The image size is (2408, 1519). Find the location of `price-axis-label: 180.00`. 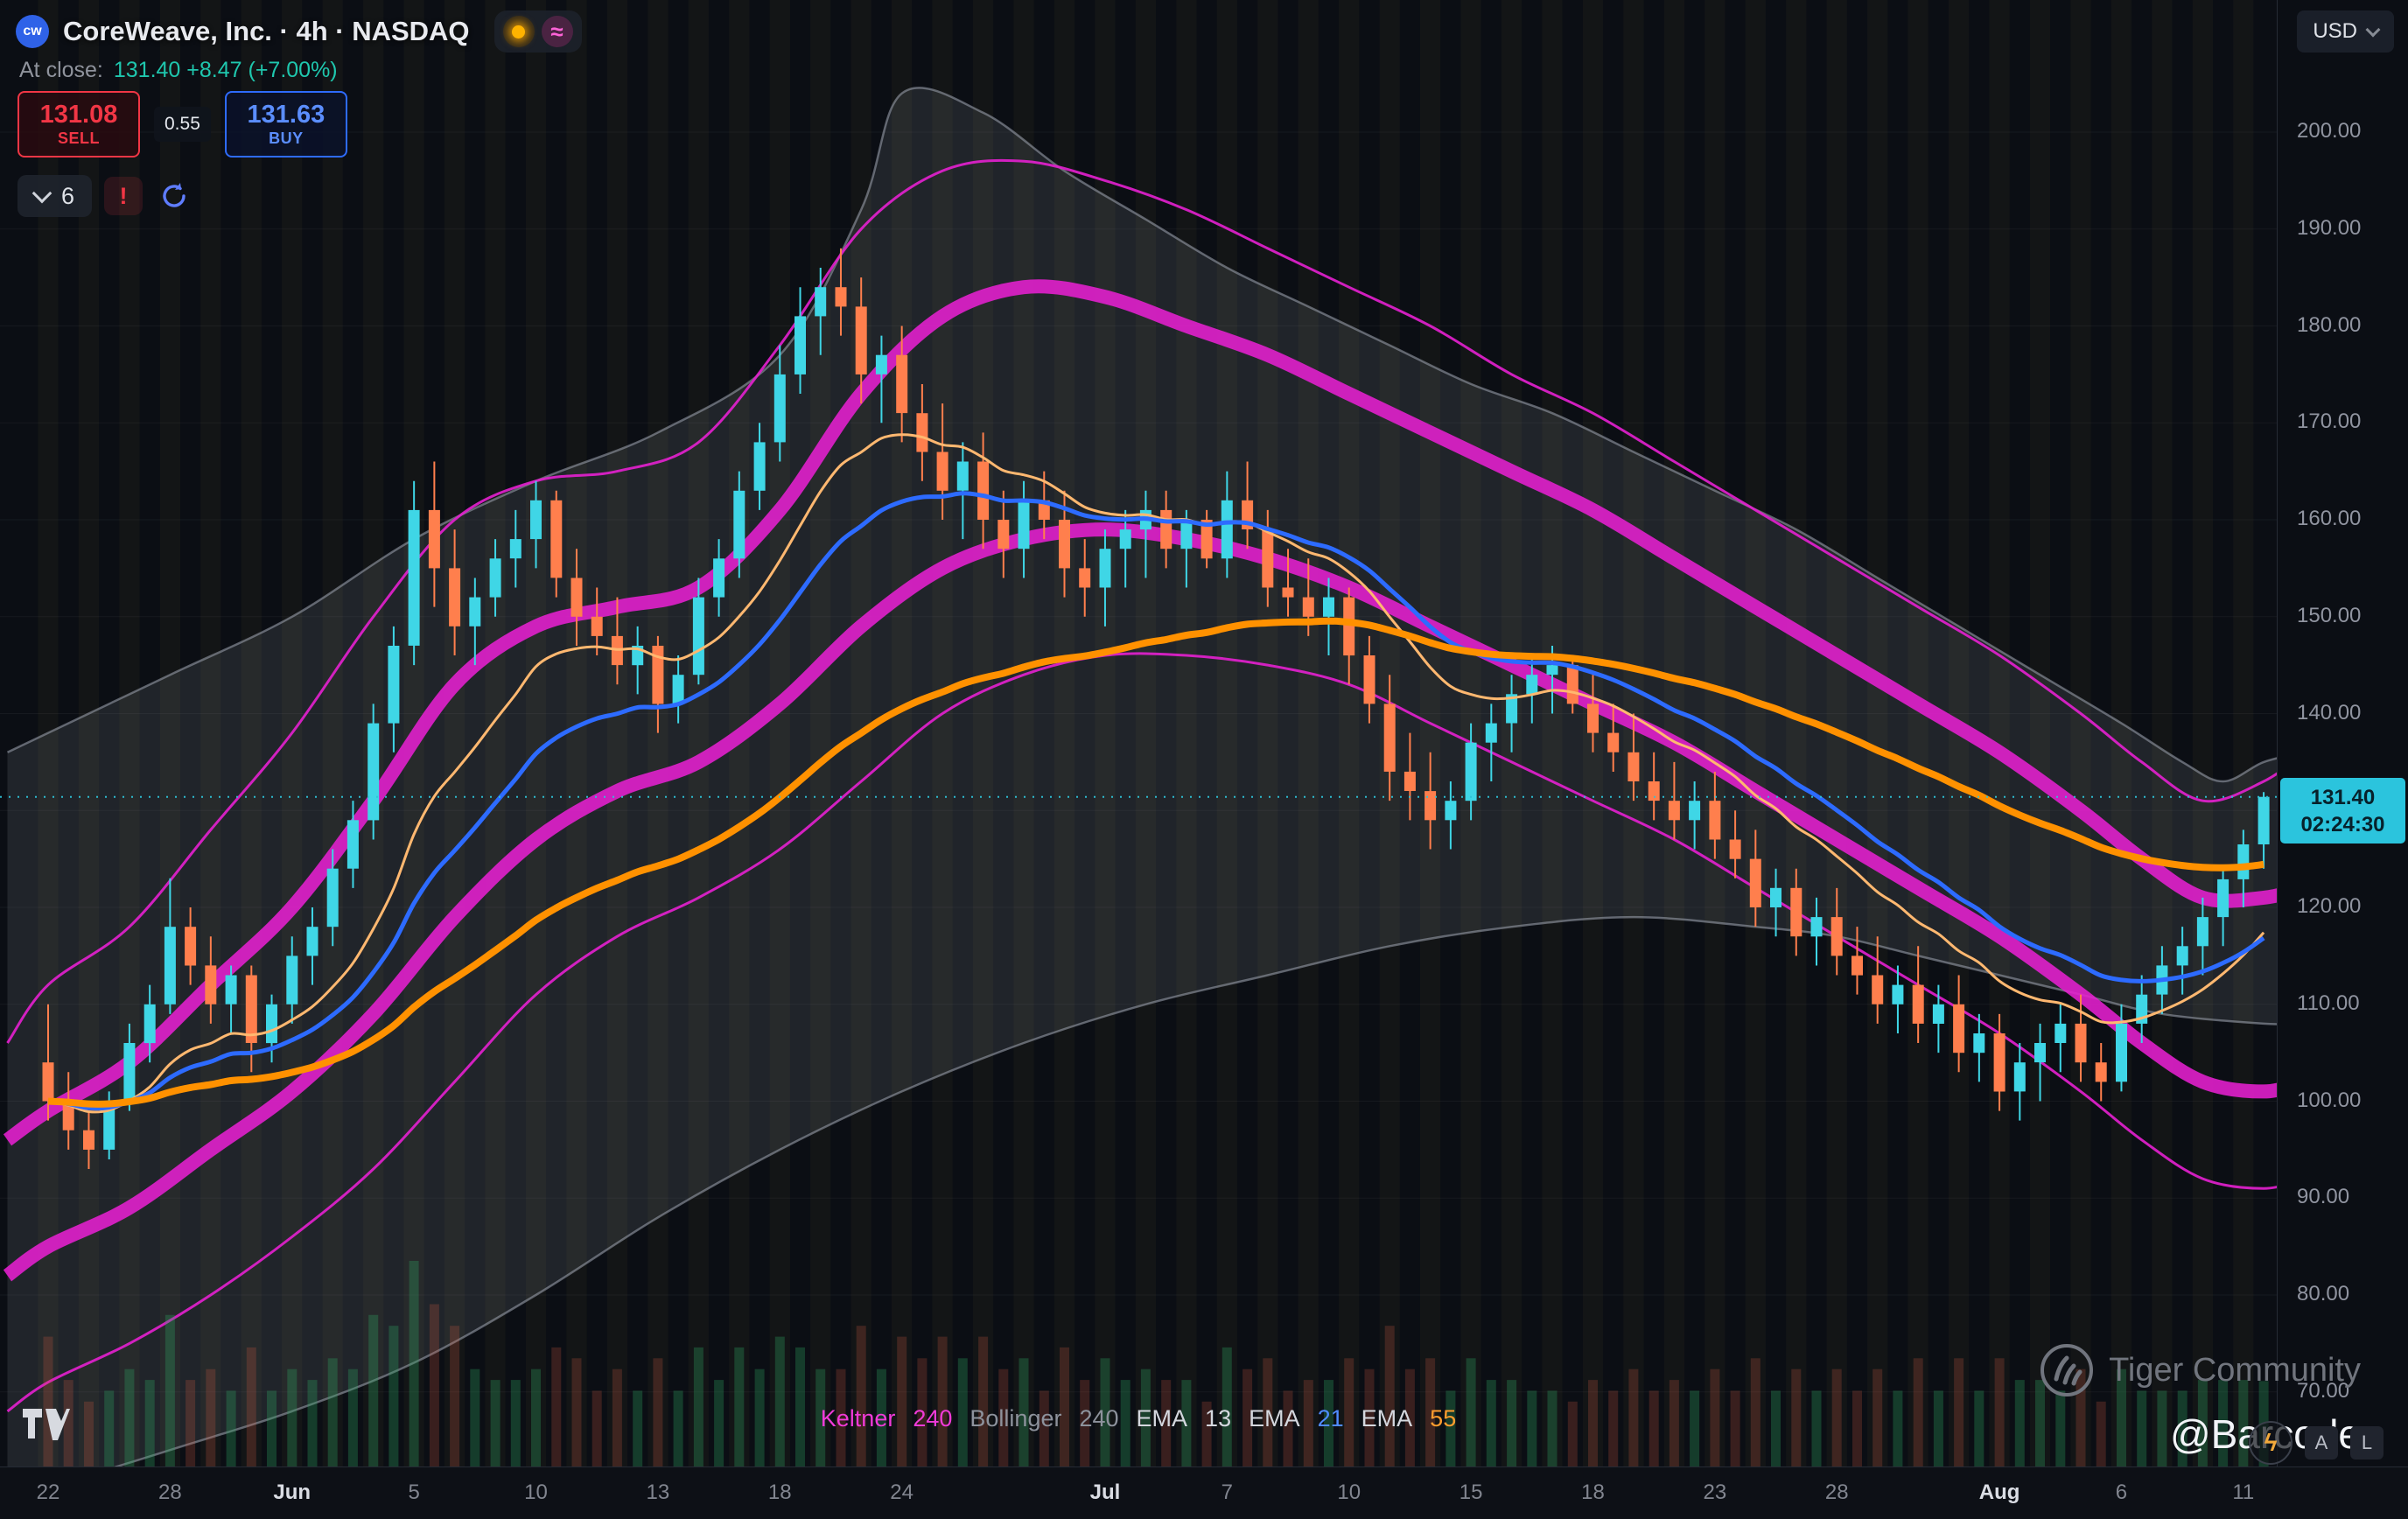

price-axis-label: 180.00 is located at coordinates (2329, 324).